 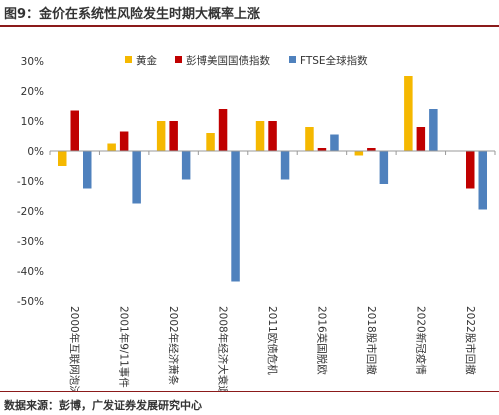 I want to click on x-tick-label: 2008年经济大衰退, so click(x=223, y=349).